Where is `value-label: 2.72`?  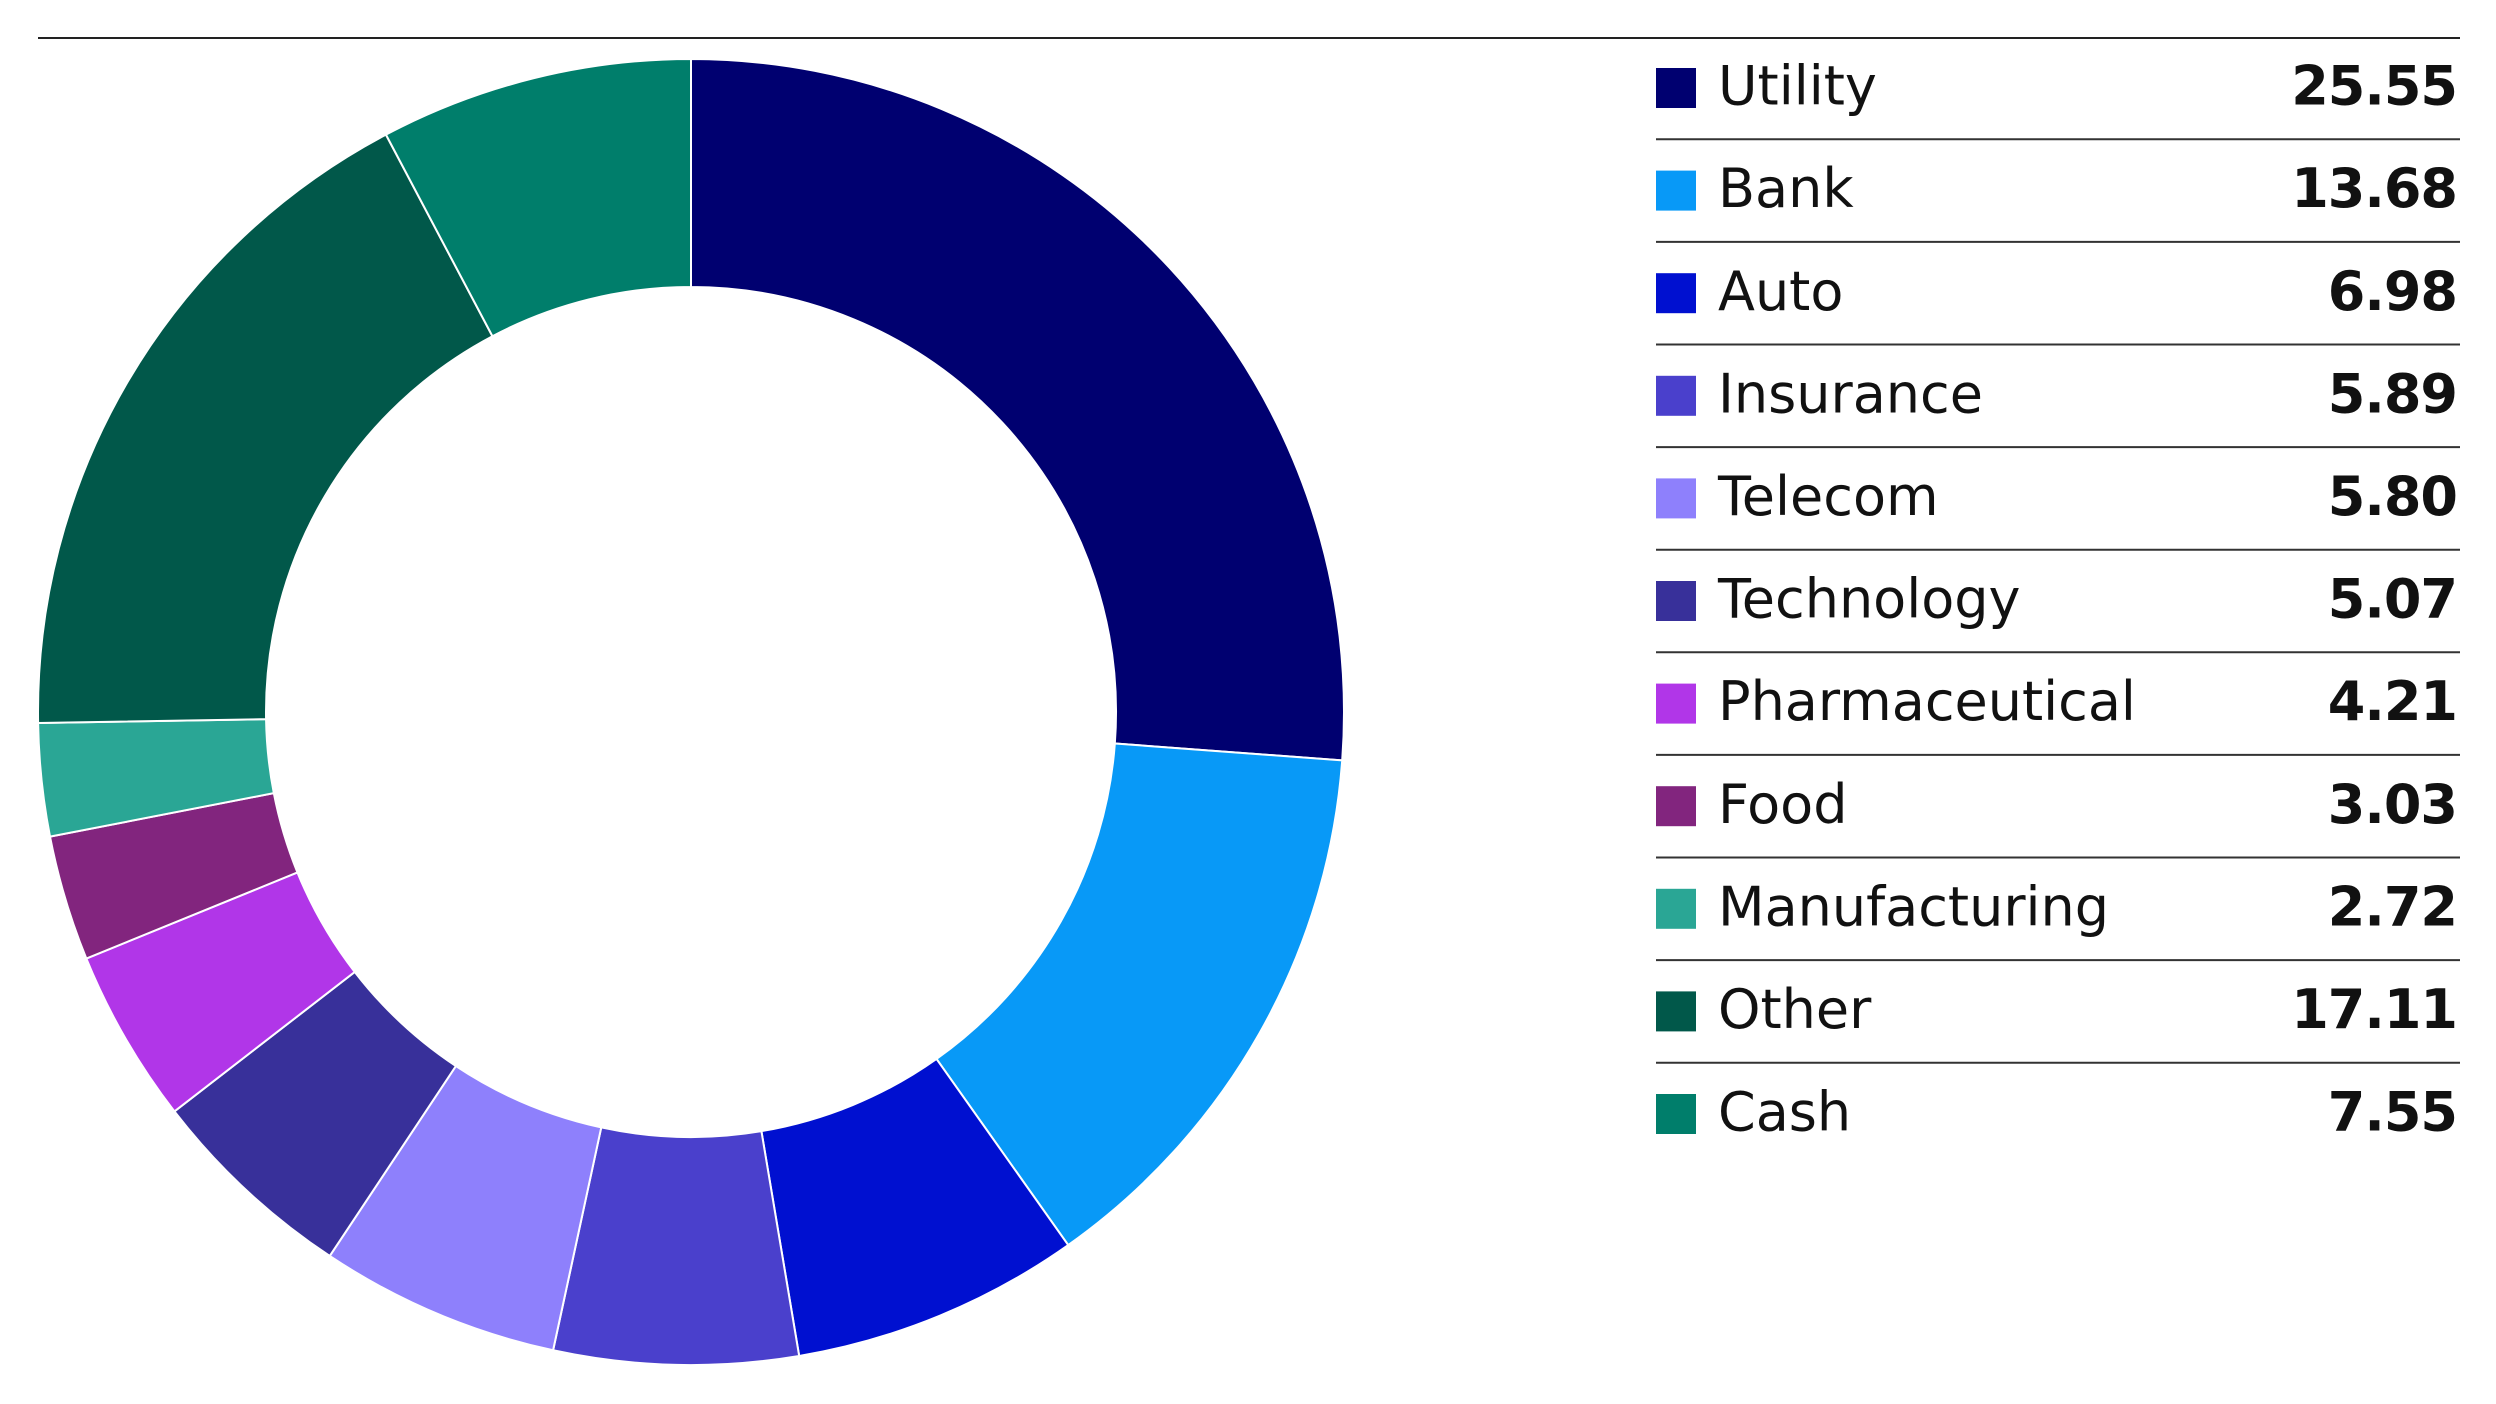
value-label: 2.72 is located at coordinates (2392, 906).